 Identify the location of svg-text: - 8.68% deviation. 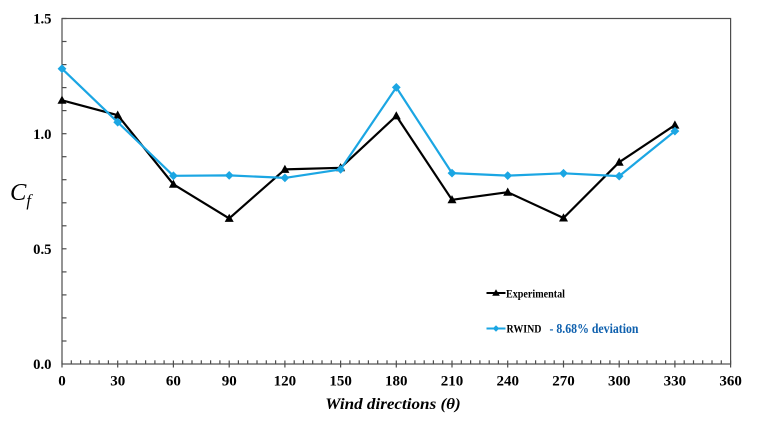
(594, 329).